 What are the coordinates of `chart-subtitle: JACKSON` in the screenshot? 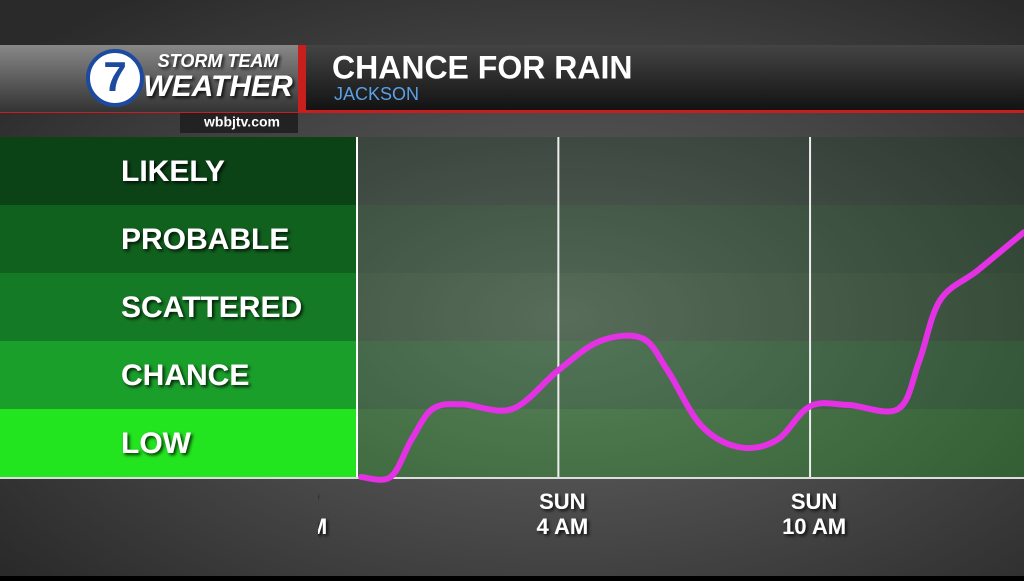 It's located at (376, 94).